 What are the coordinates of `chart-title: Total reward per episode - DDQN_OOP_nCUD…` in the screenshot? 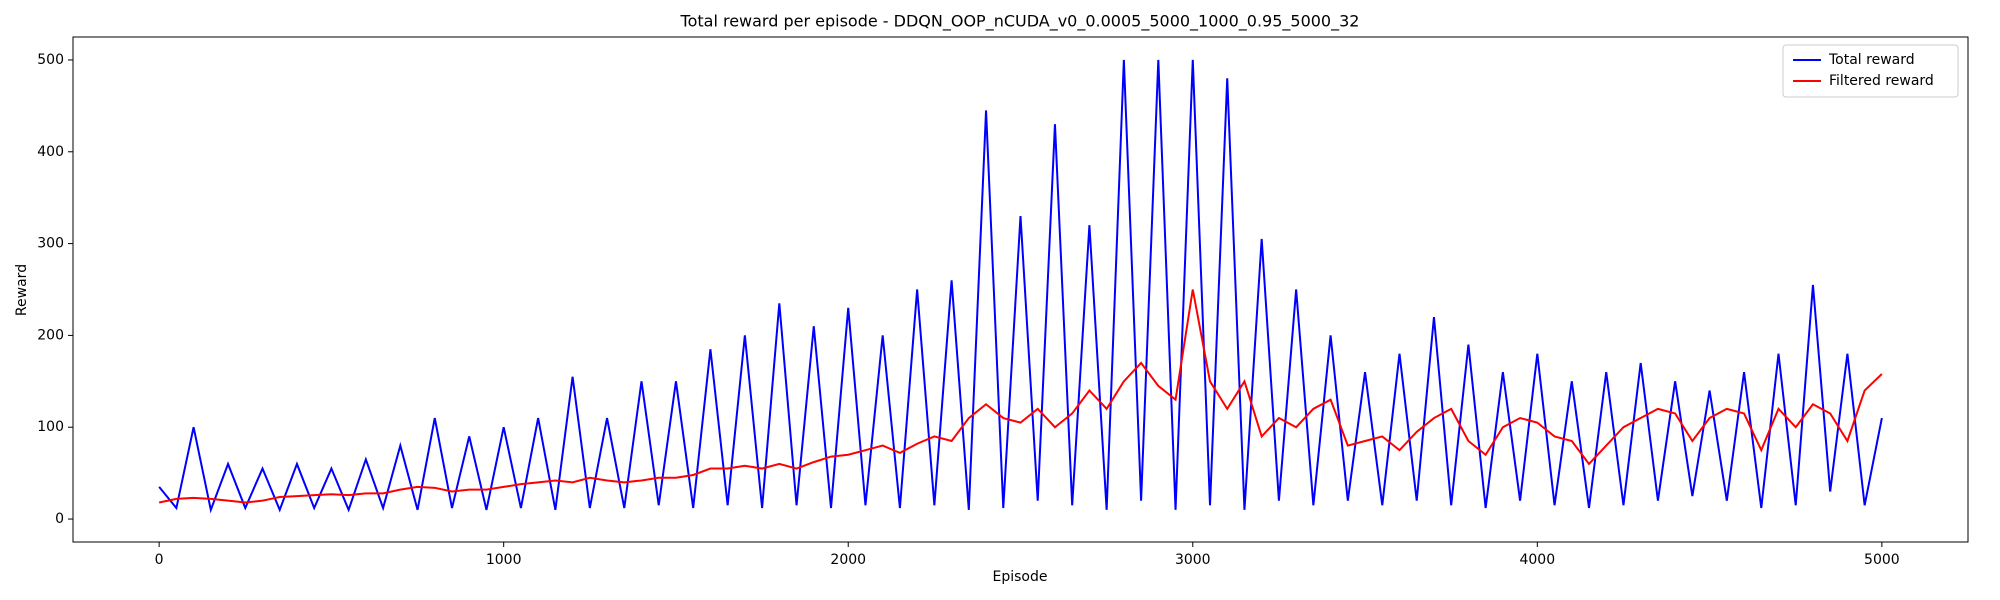 It's located at (1020, 22).